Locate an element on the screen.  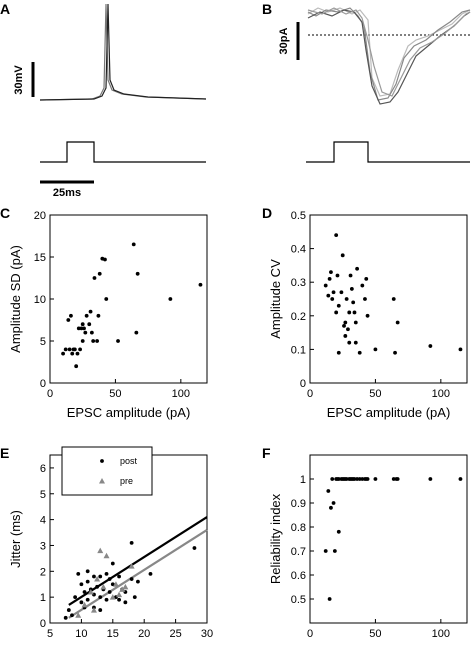
panel-b: B 30pA is located at coordinates (366, 82).